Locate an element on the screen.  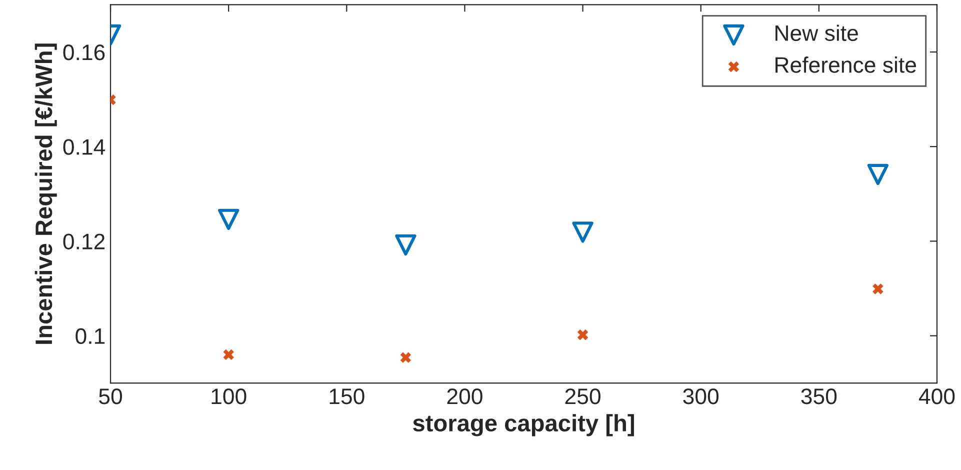
x-tick-label: 400 is located at coordinates (936, 396).